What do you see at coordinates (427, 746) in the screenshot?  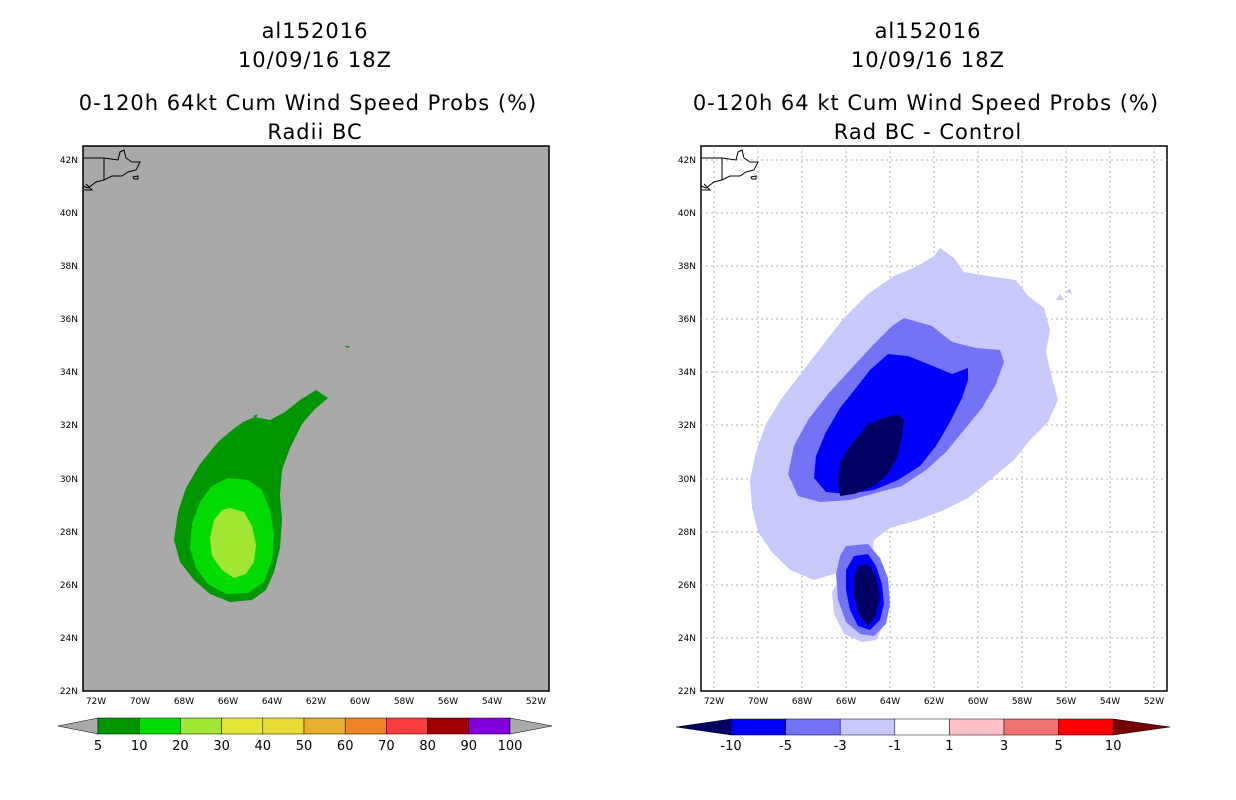 I see `colorbar-label: 80` at bounding box center [427, 746].